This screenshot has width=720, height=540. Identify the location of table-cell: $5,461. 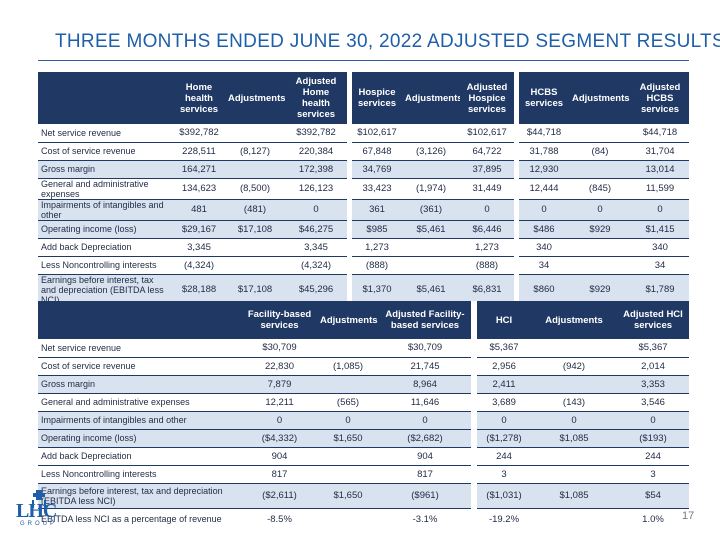
(431, 290).